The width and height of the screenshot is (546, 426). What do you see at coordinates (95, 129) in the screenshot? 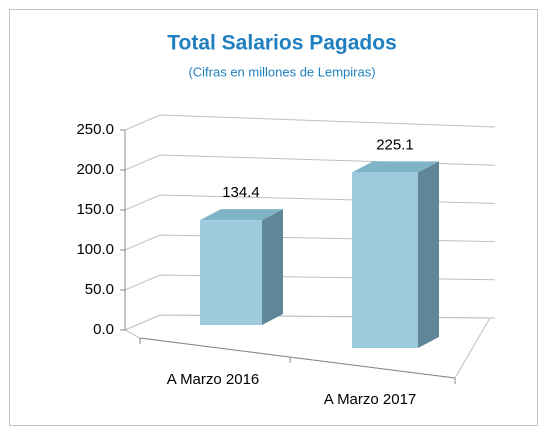
I see `y-tick-label: 250.0` at bounding box center [95, 129].